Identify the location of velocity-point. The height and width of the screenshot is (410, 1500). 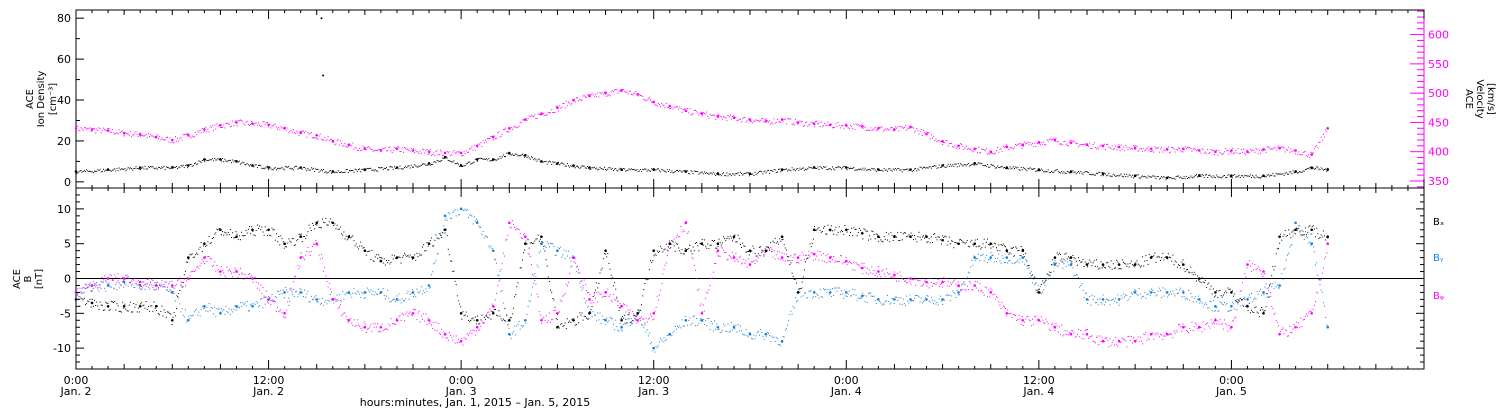
(734, 117).